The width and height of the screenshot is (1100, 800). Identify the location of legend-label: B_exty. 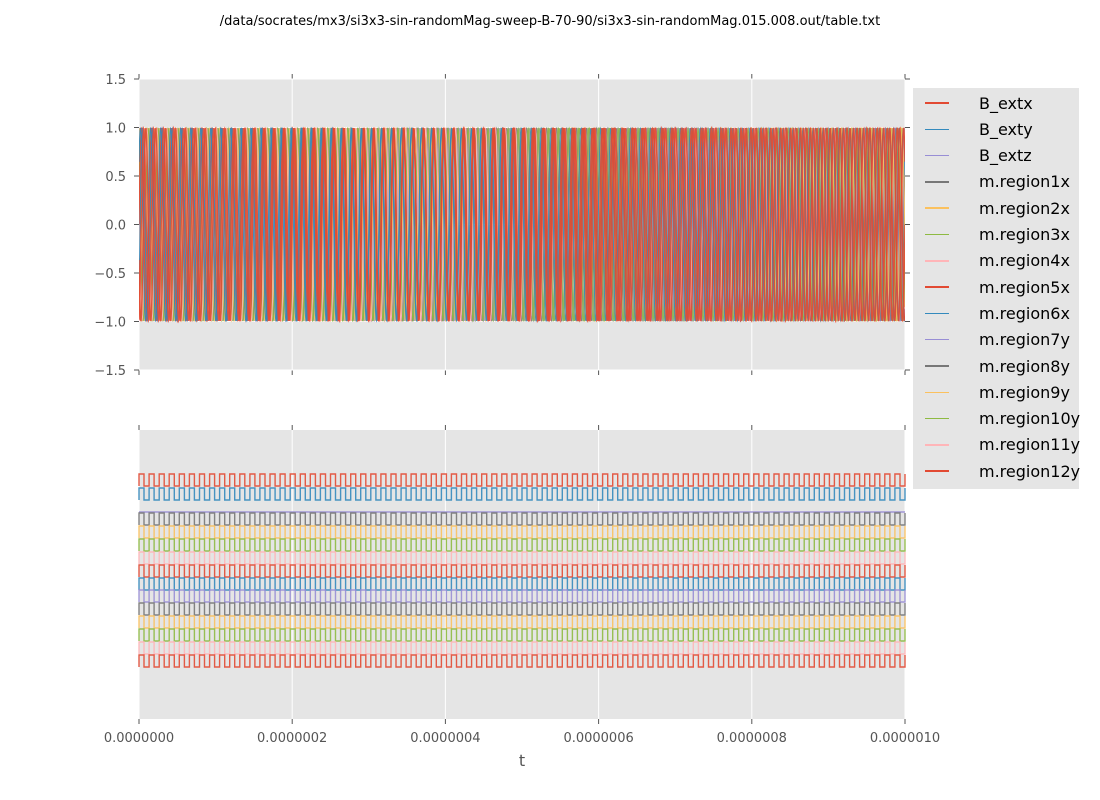
(1006, 129).